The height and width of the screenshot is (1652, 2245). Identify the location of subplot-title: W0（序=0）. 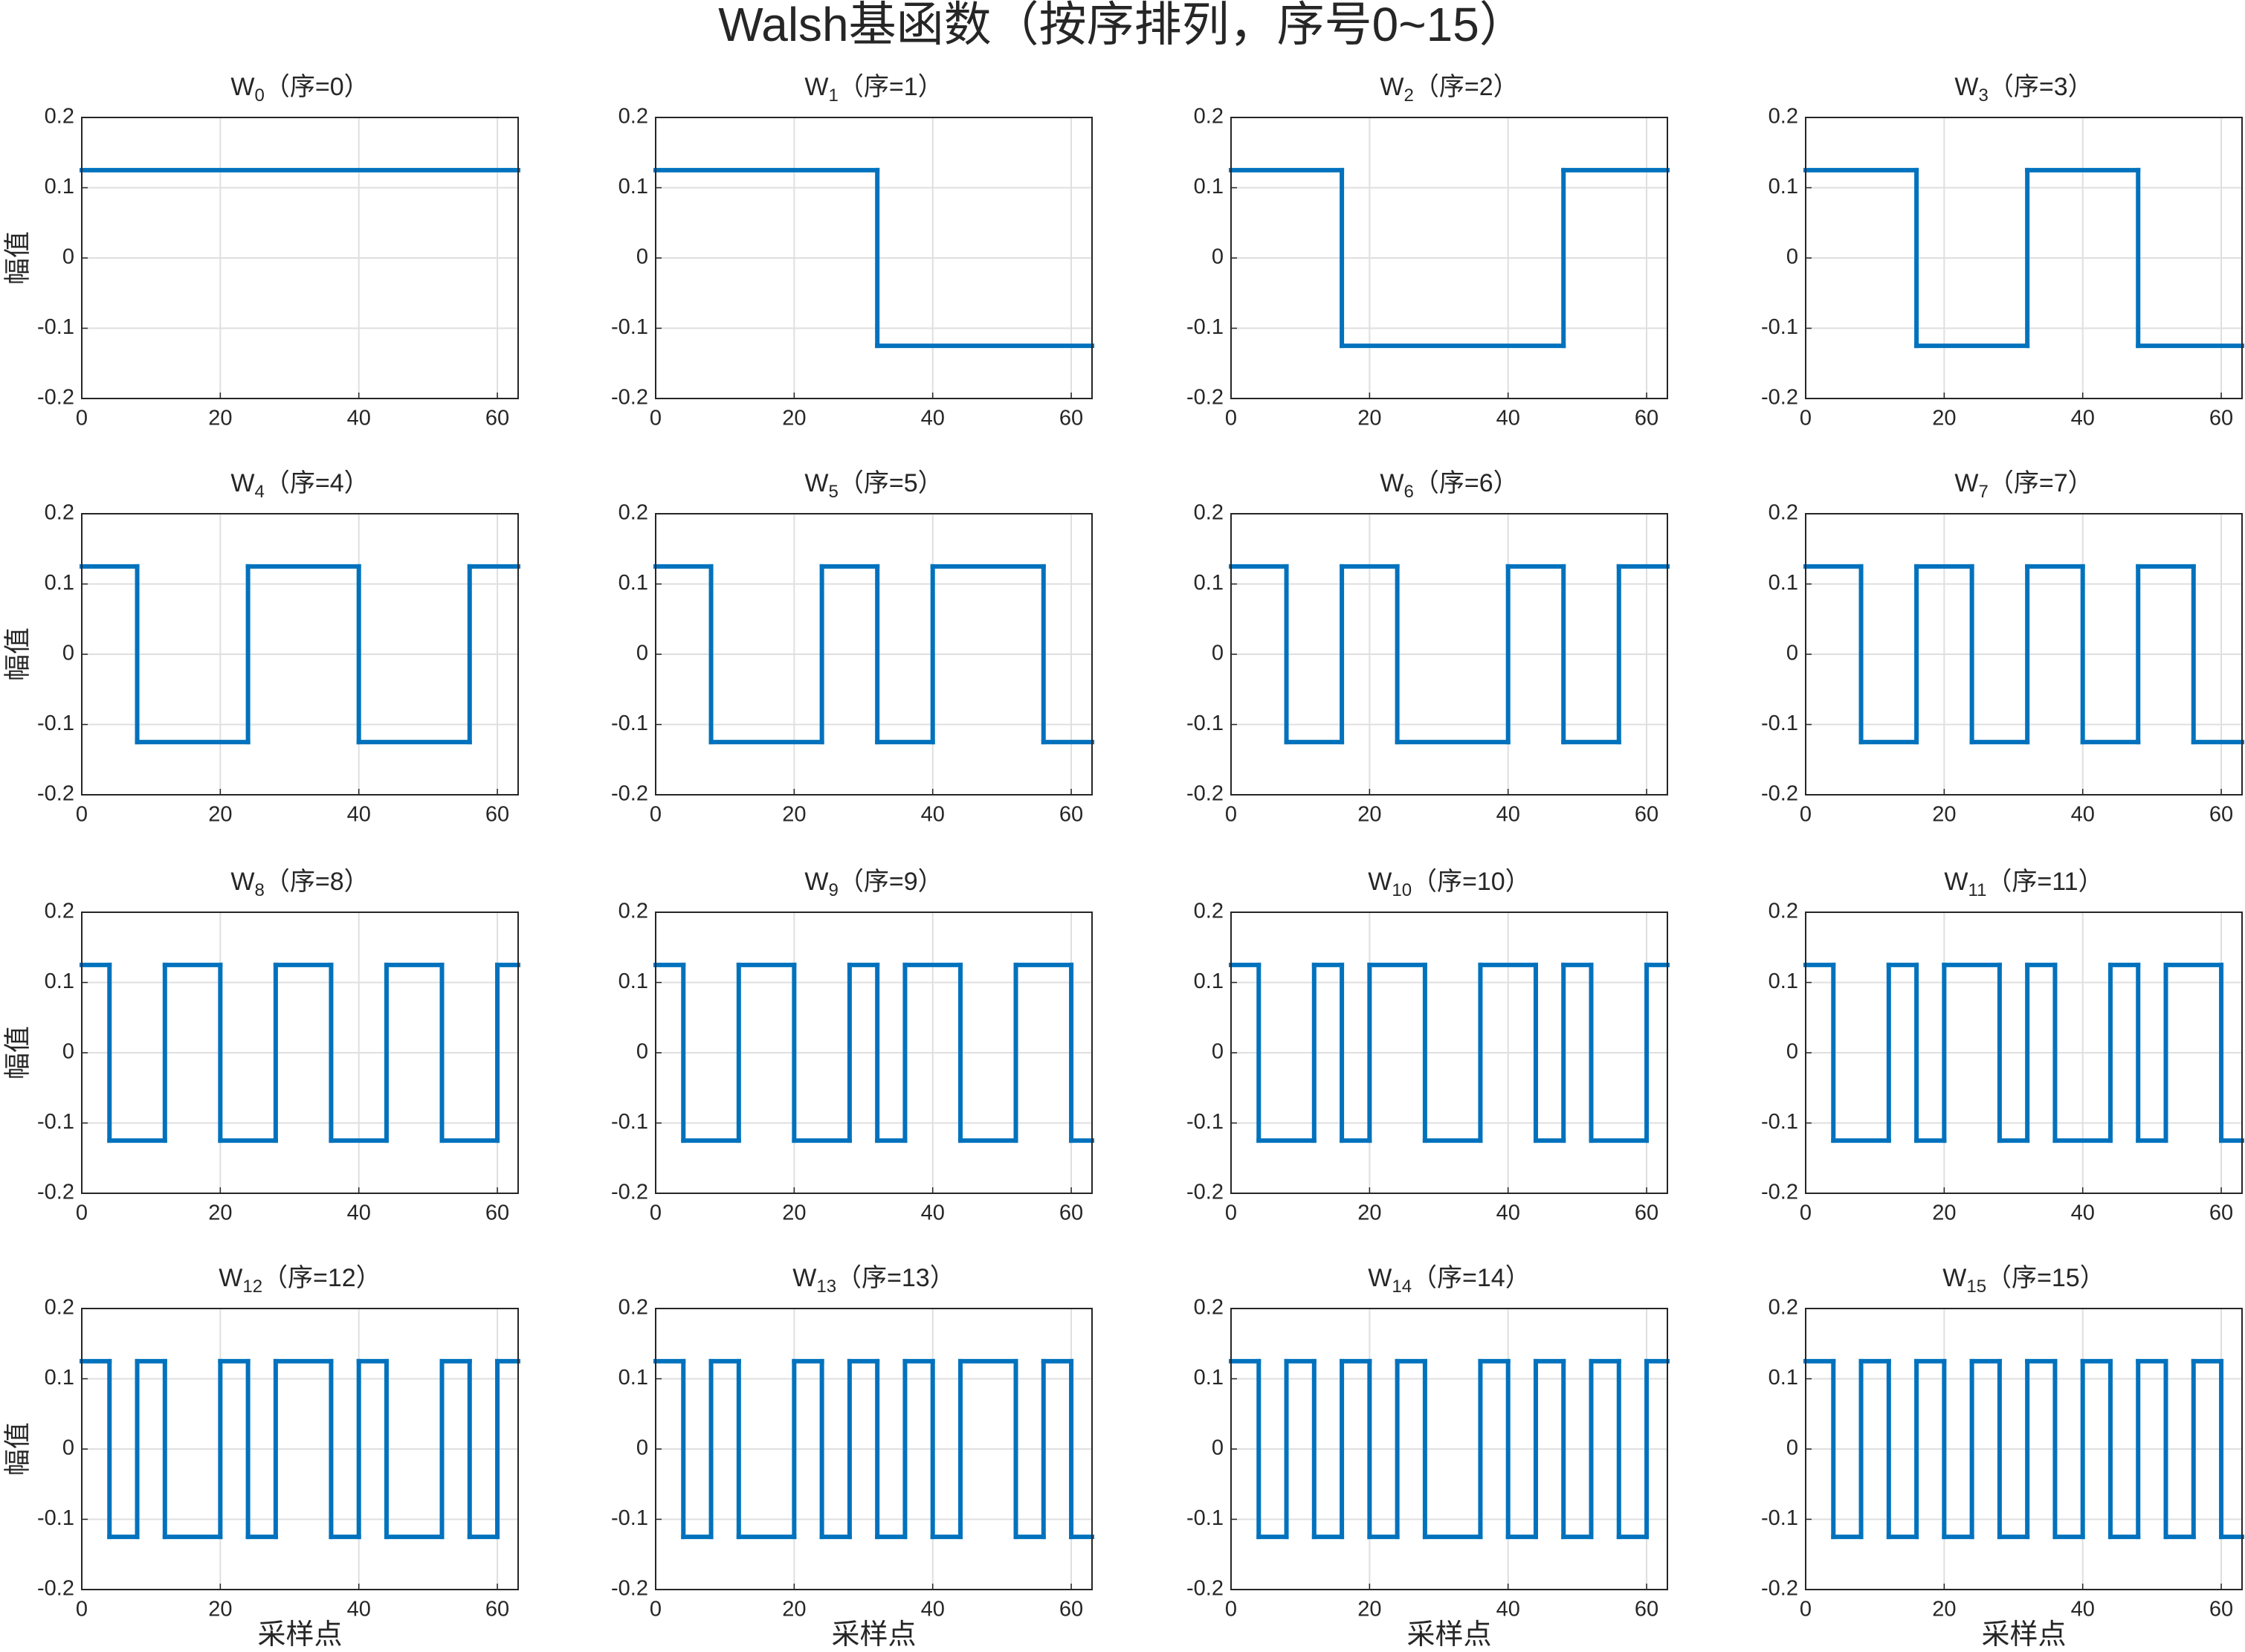
(299, 89).